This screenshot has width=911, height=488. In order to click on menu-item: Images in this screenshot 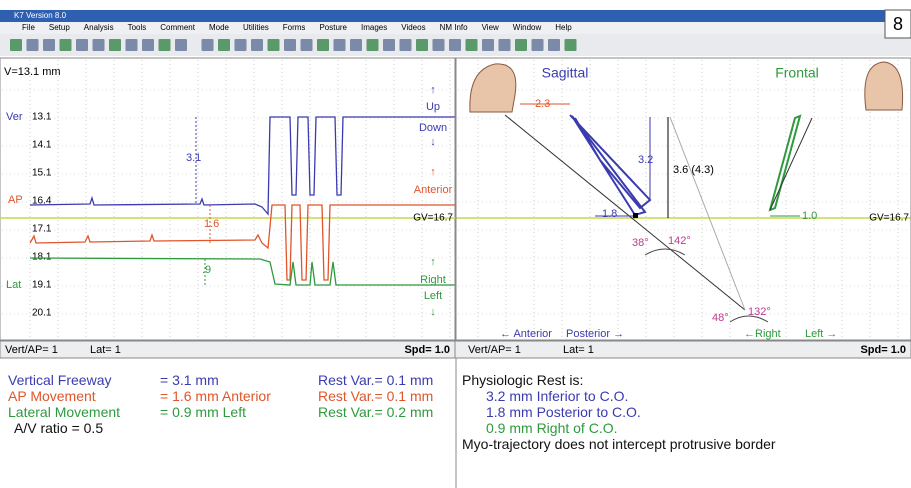, I will do `click(374, 27)`.